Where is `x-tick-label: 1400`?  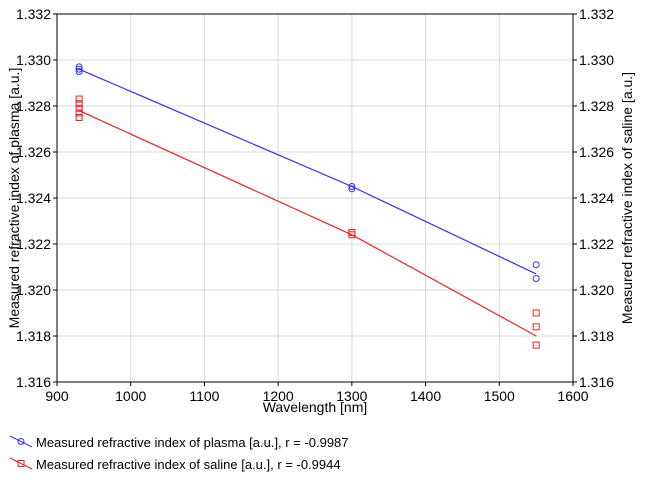
x-tick-label: 1400 is located at coordinates (425, 396).